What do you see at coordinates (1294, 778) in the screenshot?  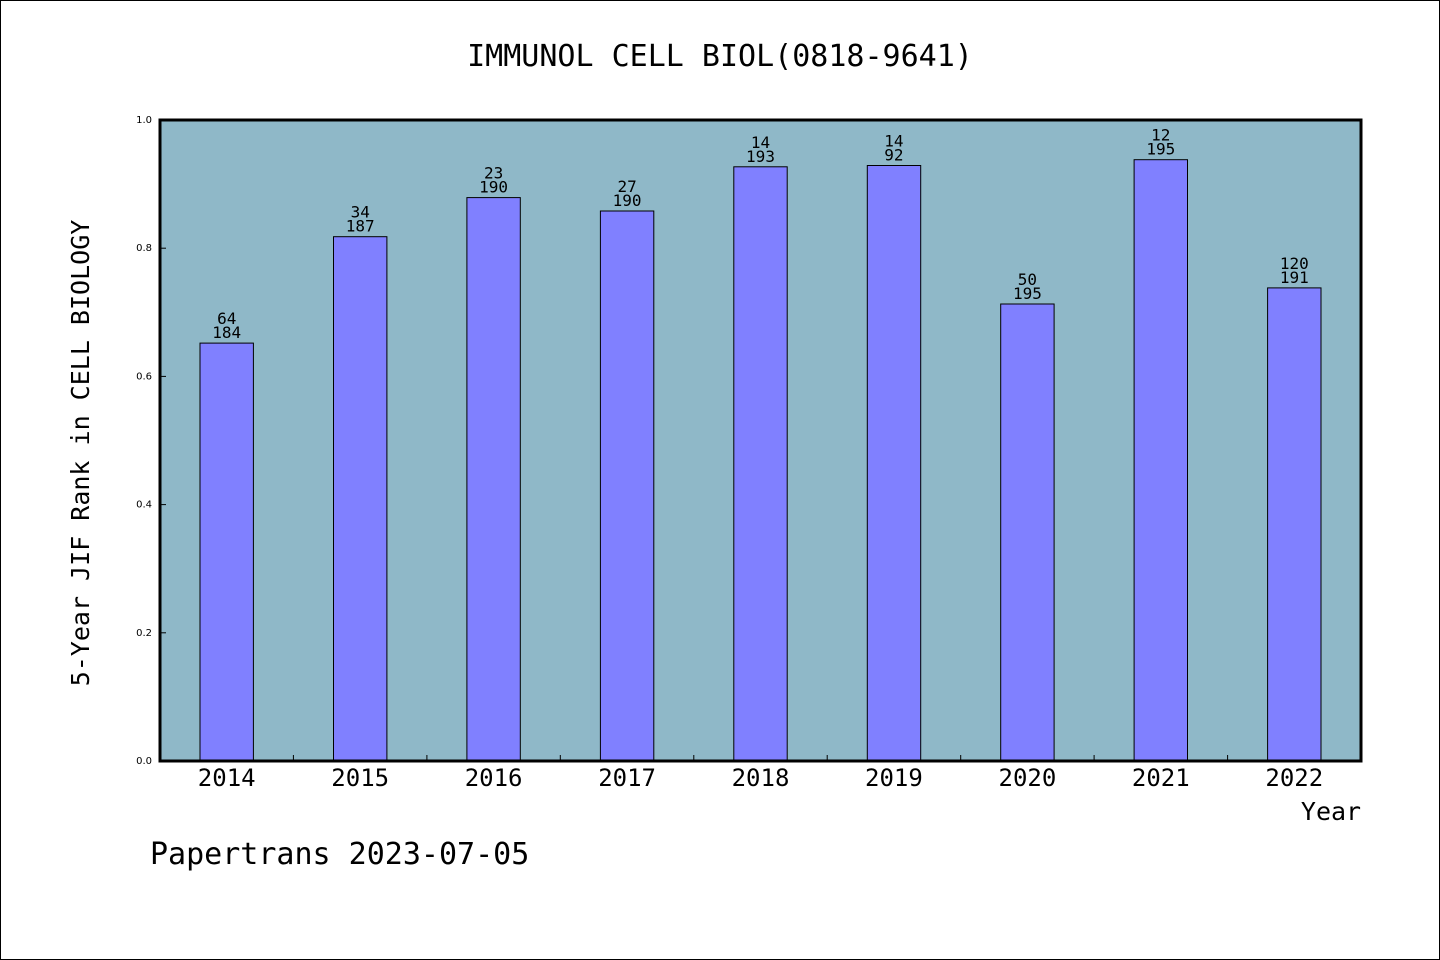 I see `x-tick-label-2022: 2022` at bounding box center [1294, 778].